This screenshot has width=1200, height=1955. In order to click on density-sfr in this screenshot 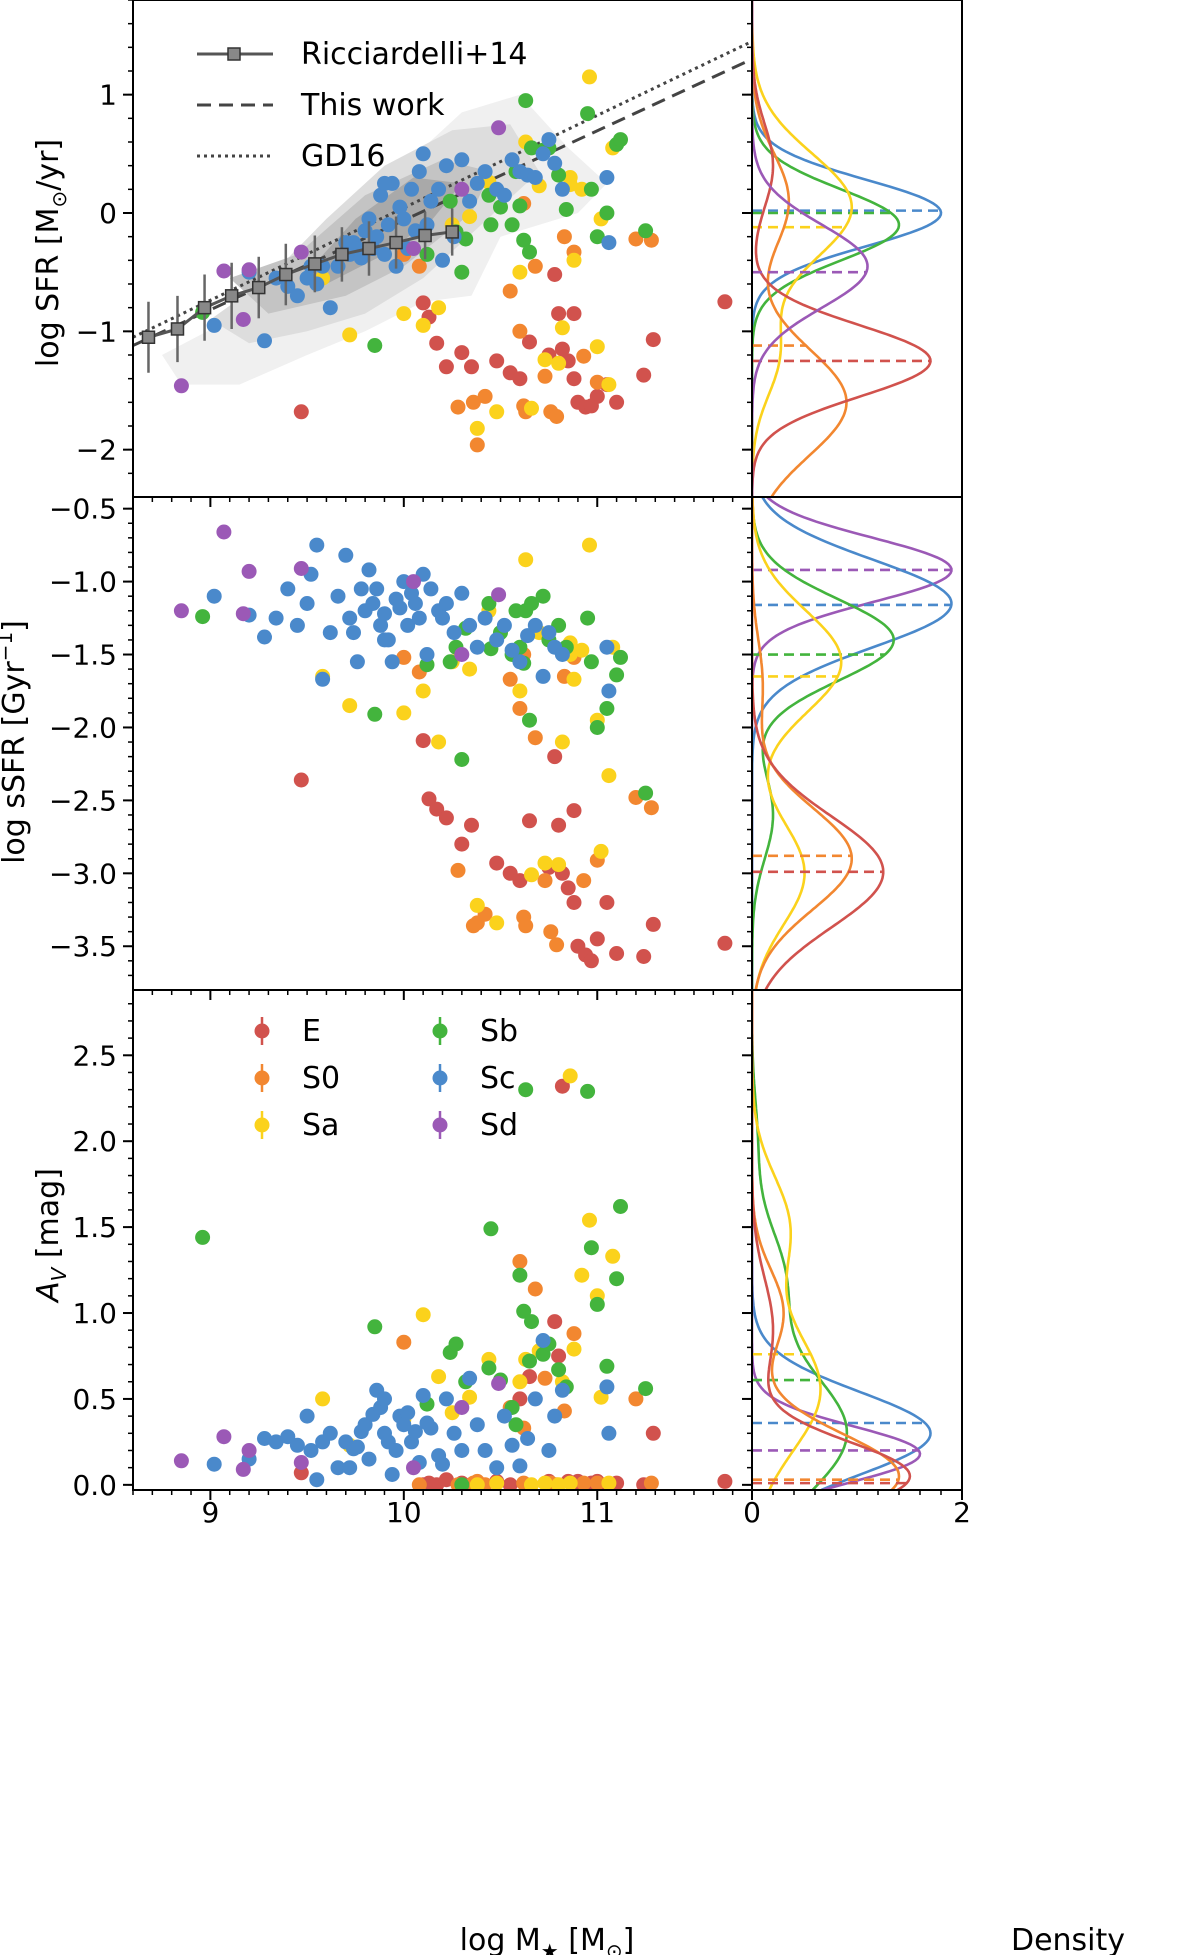, I will do `click(847, 248)`.